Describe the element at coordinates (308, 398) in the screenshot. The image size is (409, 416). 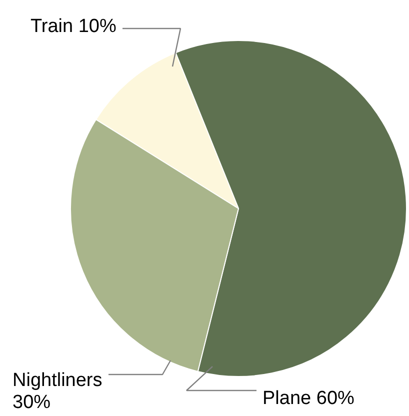
I see `slice-label: Plane 60%` at that location.